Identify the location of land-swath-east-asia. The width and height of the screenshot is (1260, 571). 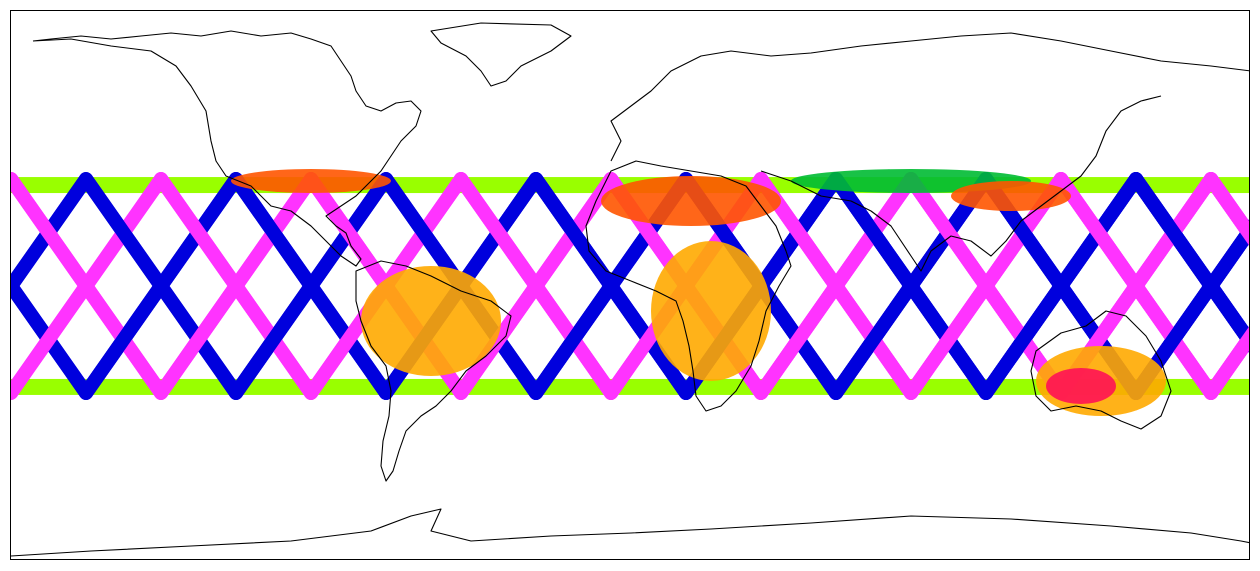
(1011, 196).